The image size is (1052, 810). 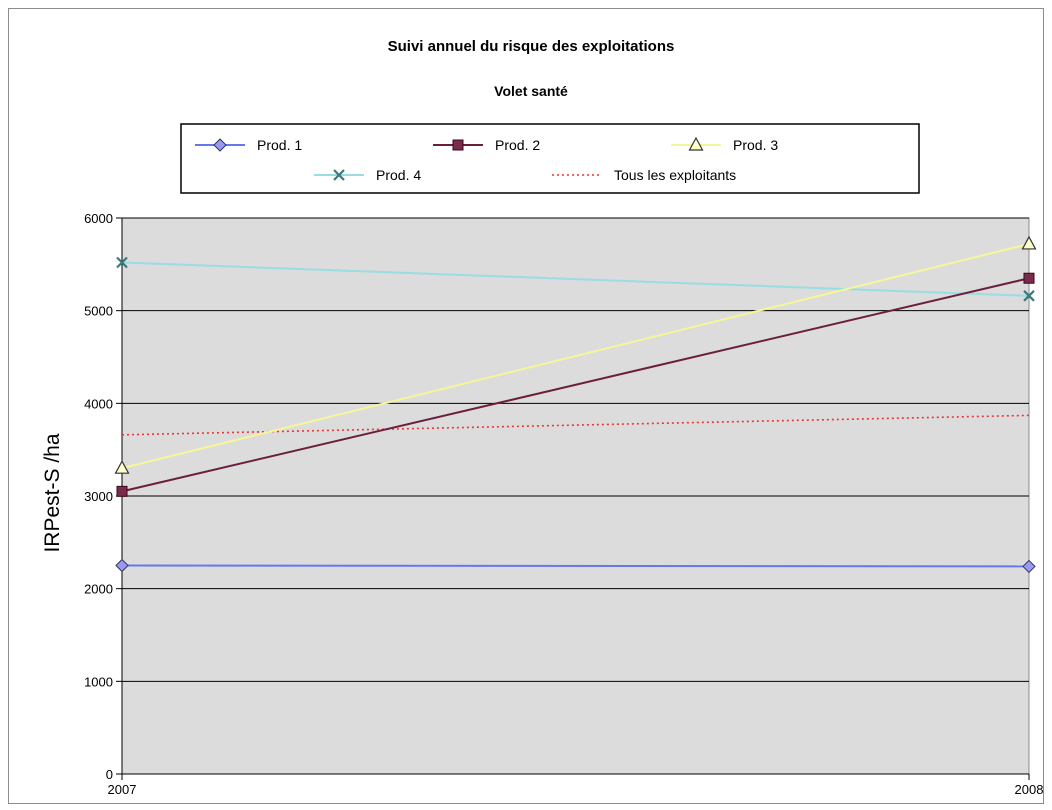 I want to click on legend-label: Prod. 4, so click(x=398, y=175).